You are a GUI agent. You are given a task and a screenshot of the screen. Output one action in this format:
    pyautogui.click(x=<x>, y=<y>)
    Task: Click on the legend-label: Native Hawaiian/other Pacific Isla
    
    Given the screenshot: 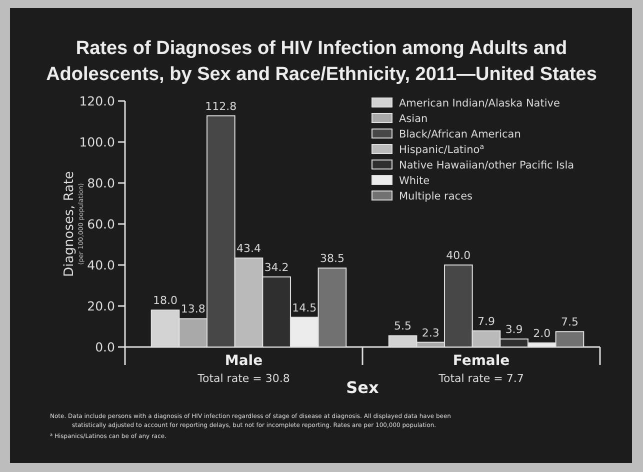 What is the action you would take?
    pyautogui.click(x=486, y=166)
    